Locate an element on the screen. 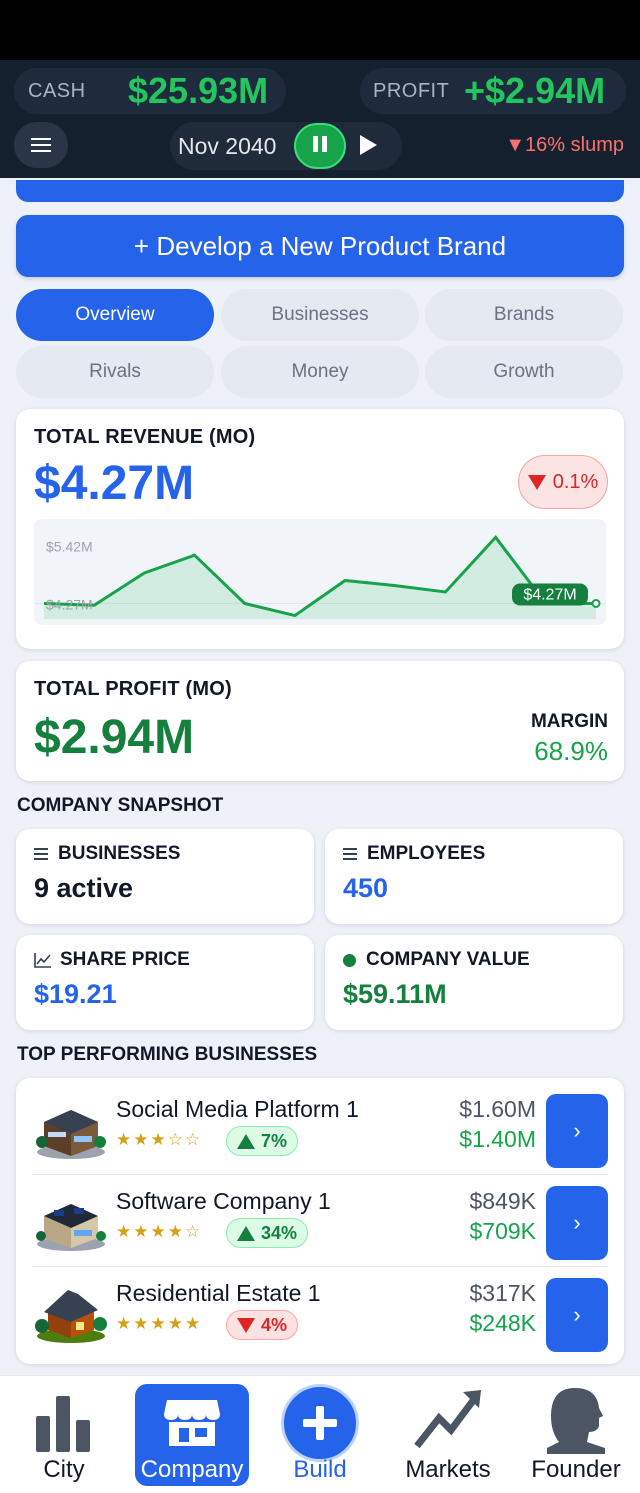 Image resolution: width=640 pixels, height=1493 pixels. revenue-title: TOTAL REVENUE (MO) is located at coordinates (145, 437).